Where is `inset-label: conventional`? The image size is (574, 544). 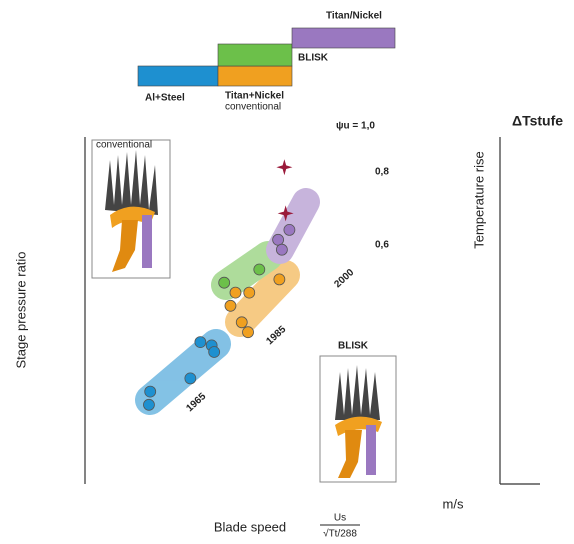
inset-label: conventional is located at coordinates (124, 145).